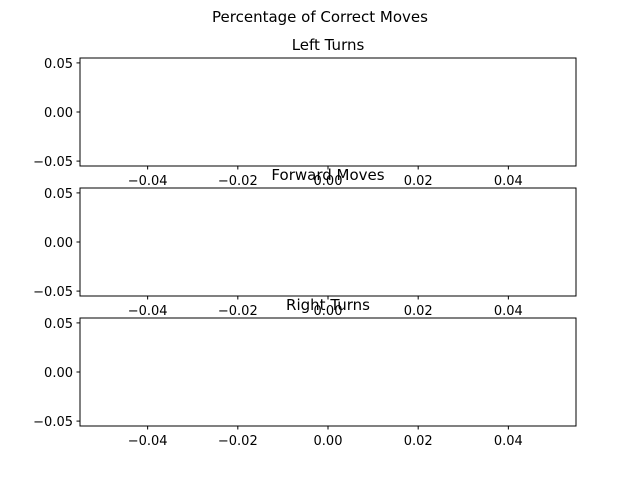  Describe the element at coordinates (238, 181) in the screenshot. I see `subplot-1-xtick-label: −0.02` at that location.